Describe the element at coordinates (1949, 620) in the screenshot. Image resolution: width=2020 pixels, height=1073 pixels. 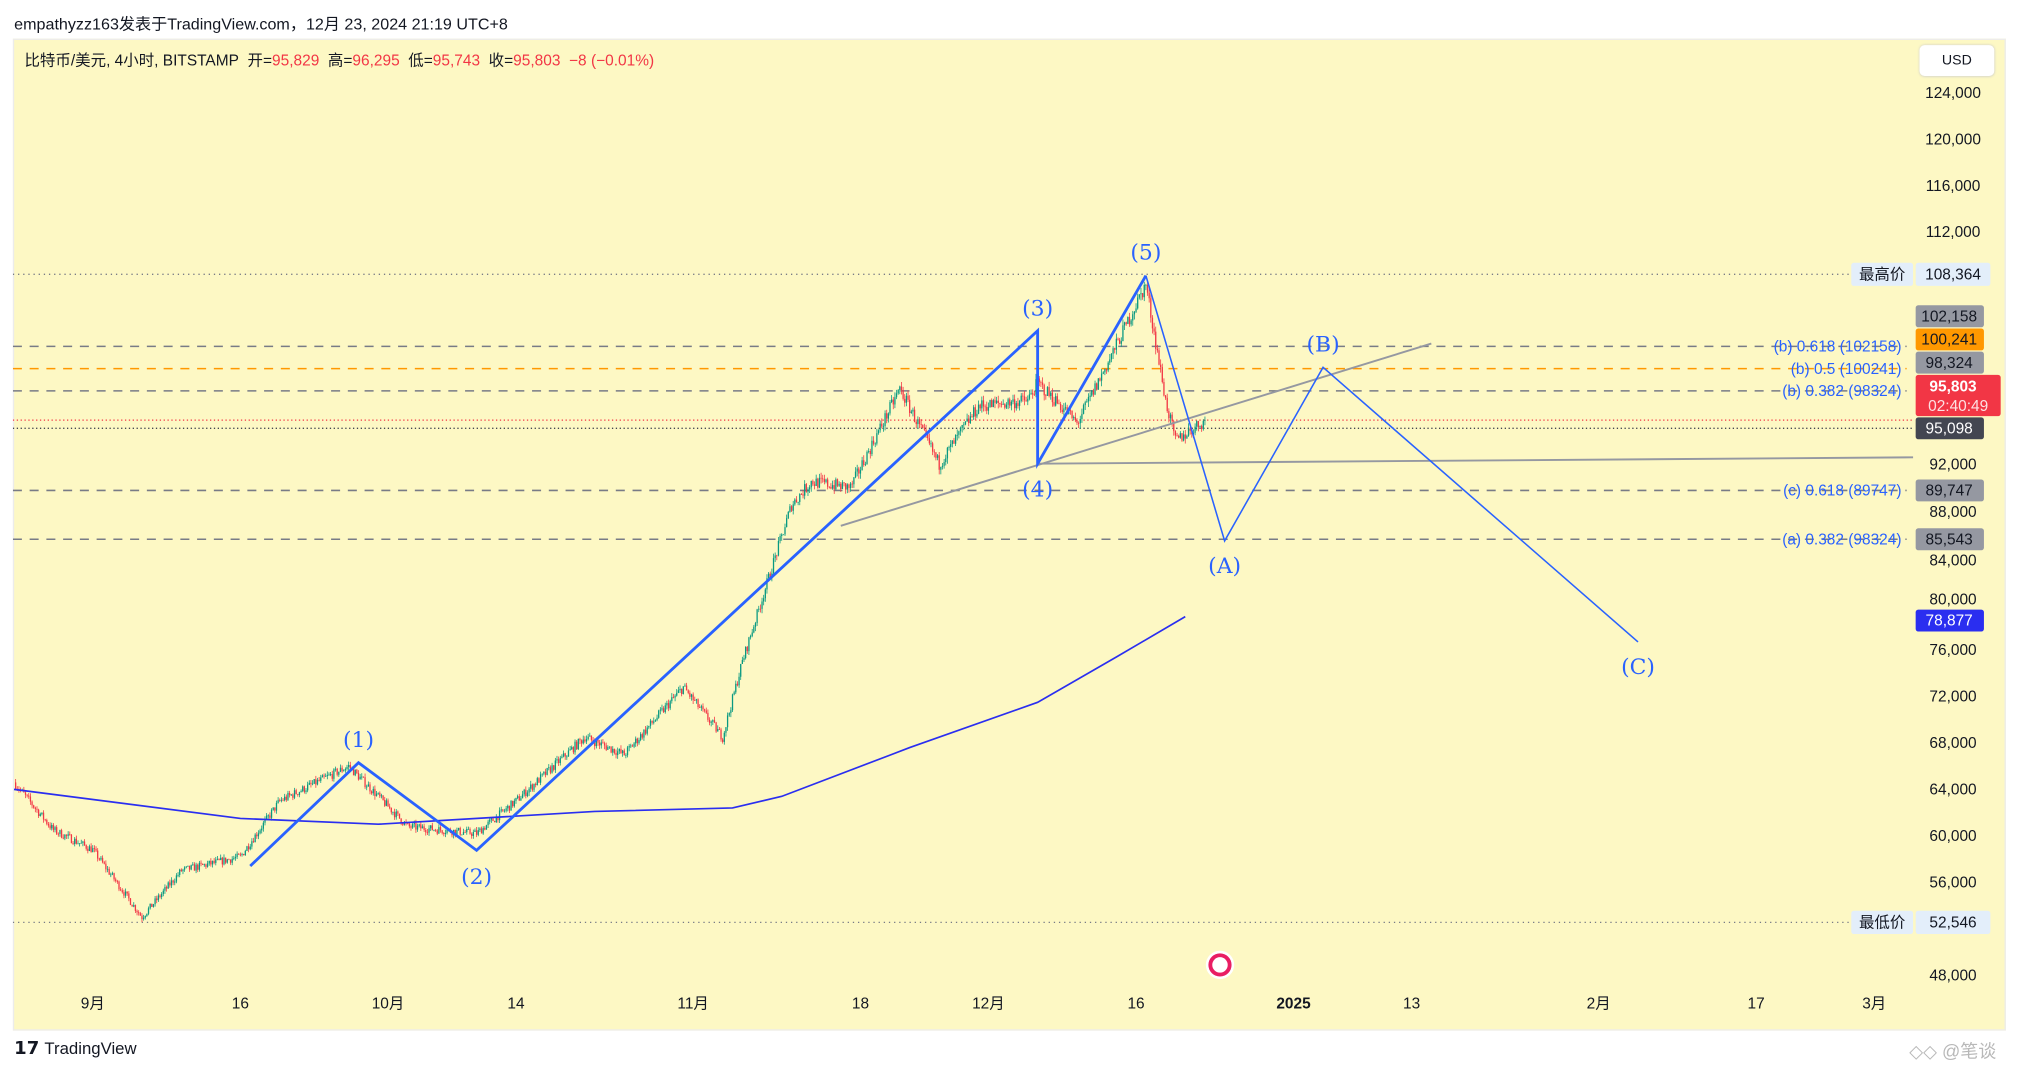
I see `ma-price-tag-bg` at that location.